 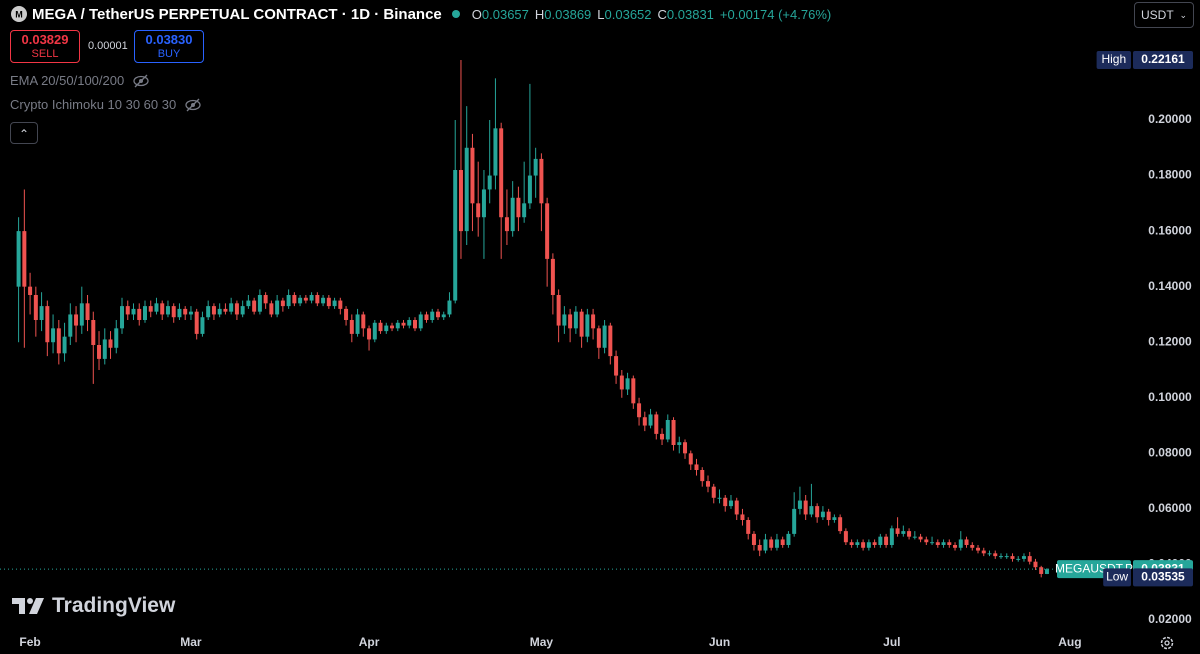 I want to click on x-tick-label: Jun, so click(x=719, y=642).